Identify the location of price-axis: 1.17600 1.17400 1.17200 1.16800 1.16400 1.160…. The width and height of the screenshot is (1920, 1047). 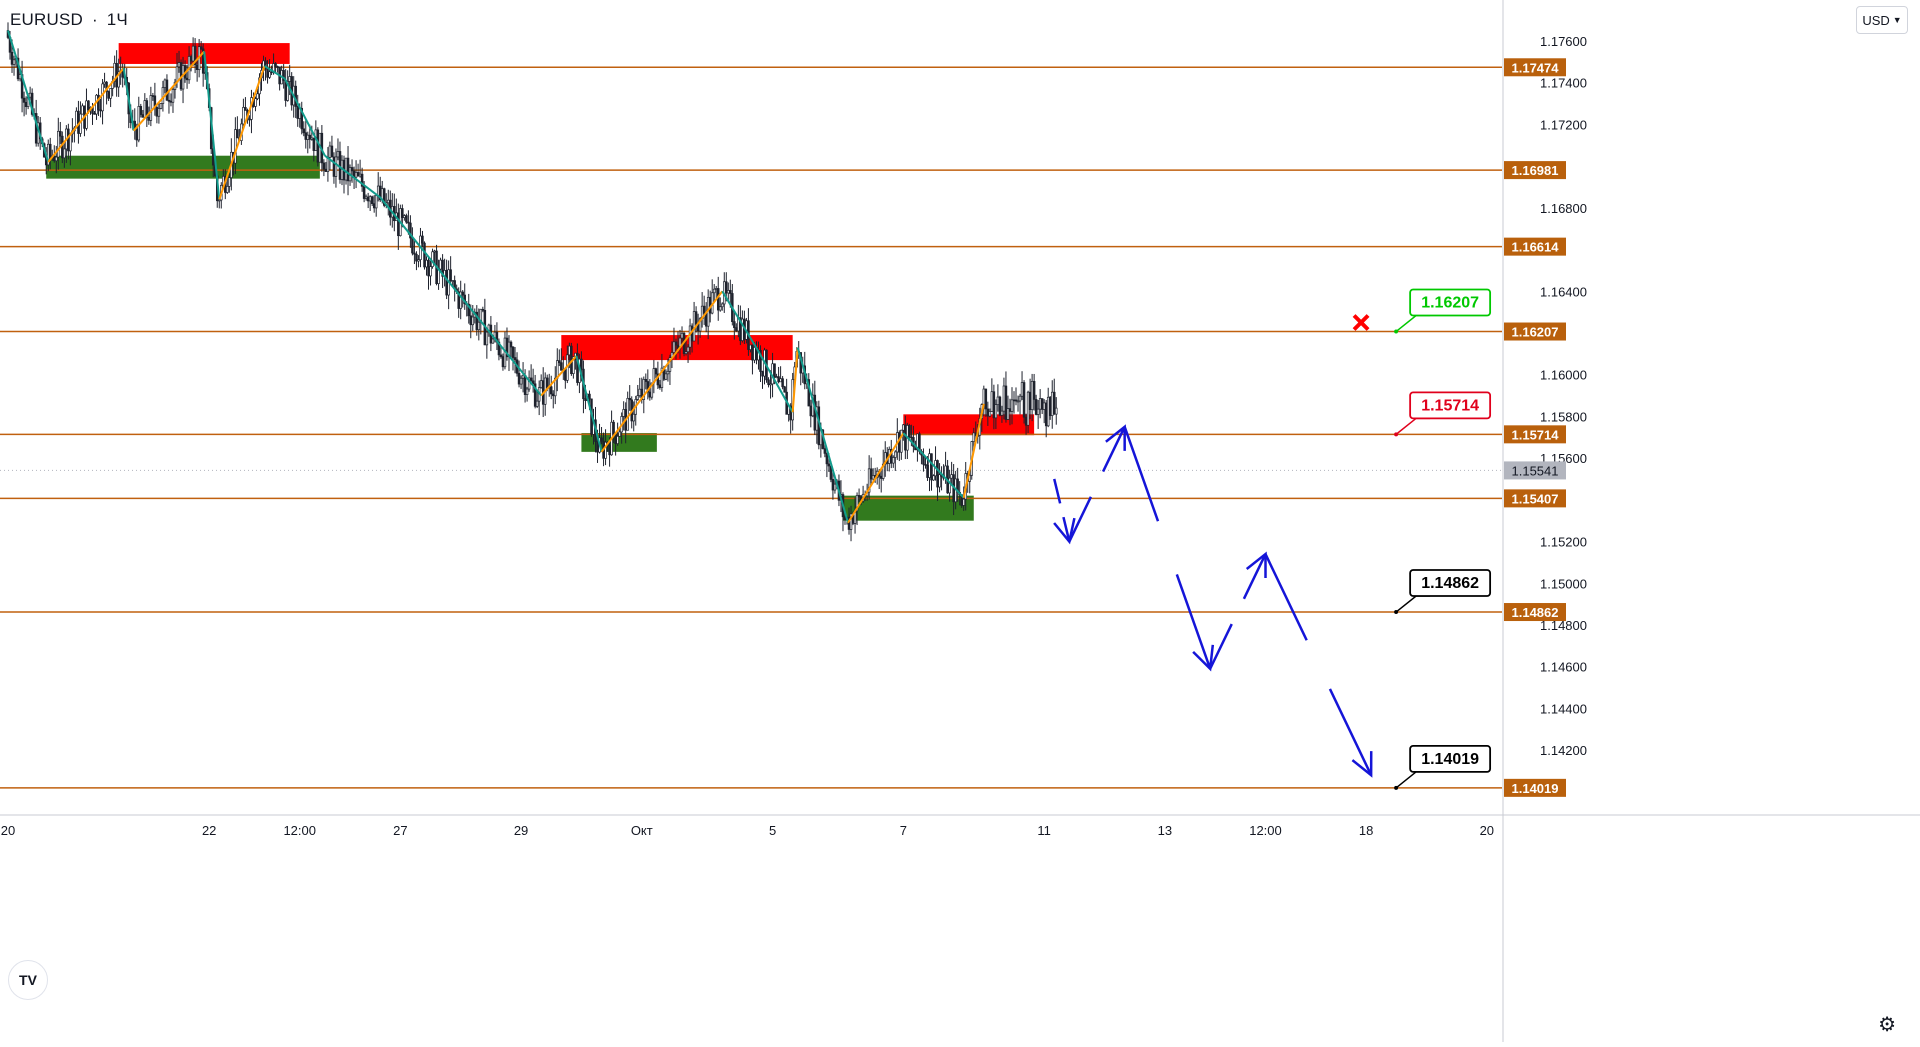
(1545, 415).